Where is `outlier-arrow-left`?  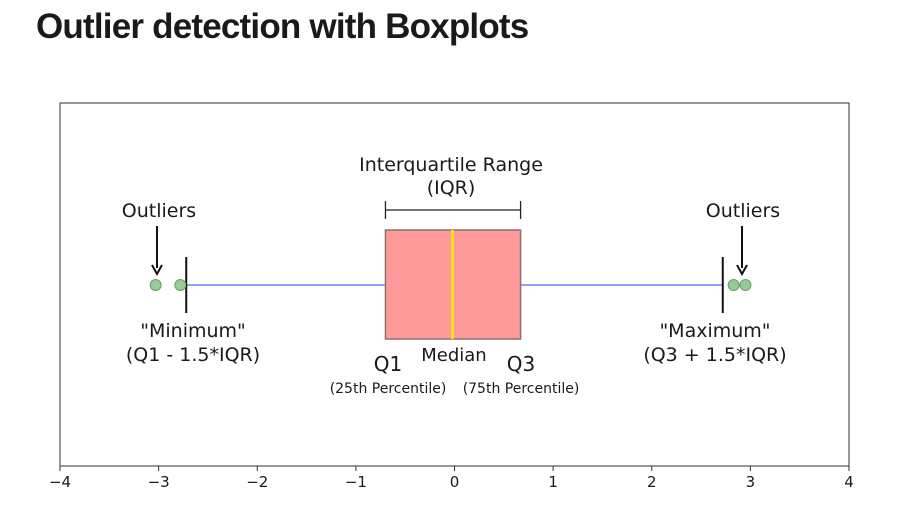 outlier-arrow-left is located at coordinates (157, 251).